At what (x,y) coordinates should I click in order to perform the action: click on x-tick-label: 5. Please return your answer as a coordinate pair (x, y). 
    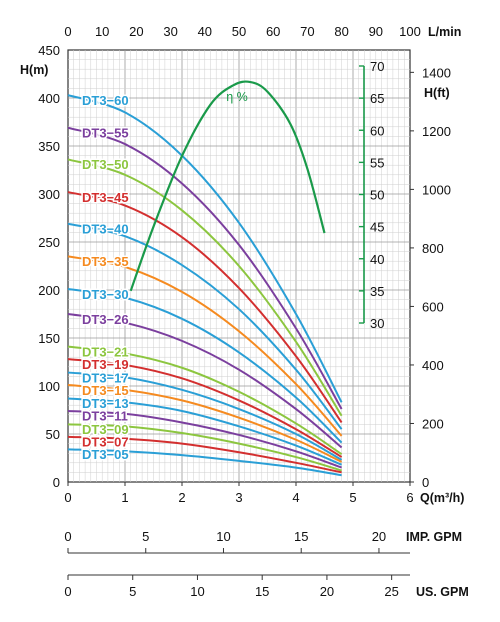
    Looking at the image, I should click on (352, 497).